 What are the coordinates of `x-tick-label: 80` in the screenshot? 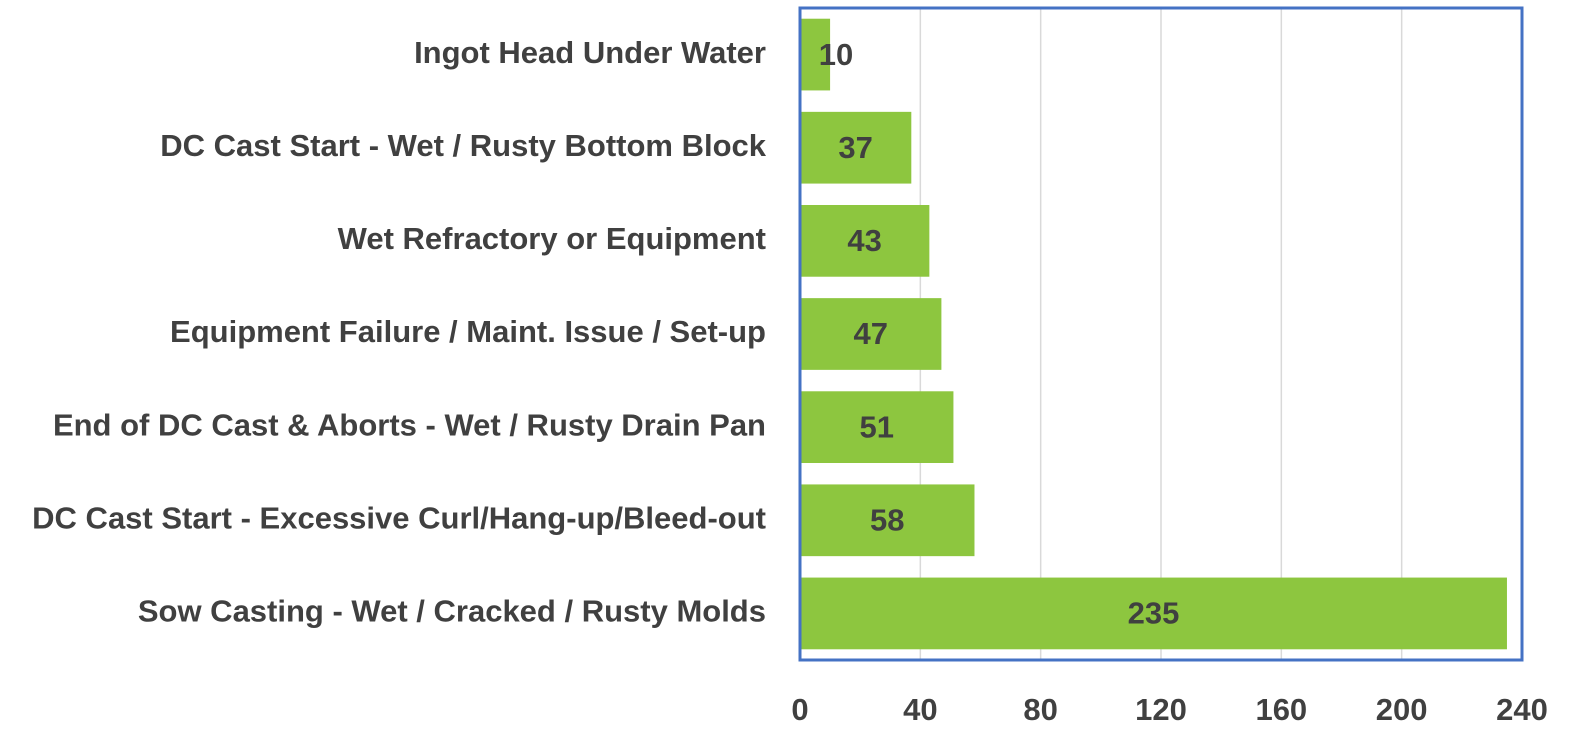 It's located at (1040, 709).